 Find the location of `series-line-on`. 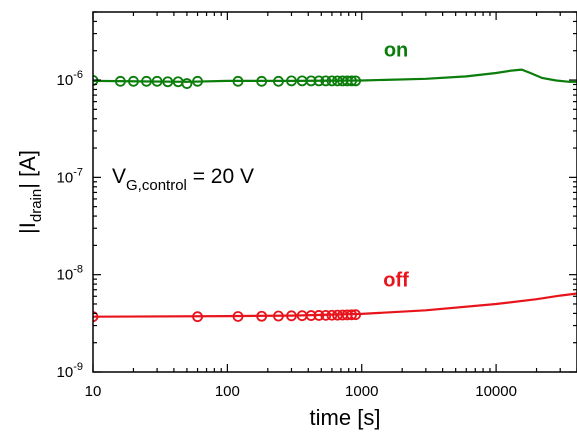

series-line-on is located at coordinates (335, 75).